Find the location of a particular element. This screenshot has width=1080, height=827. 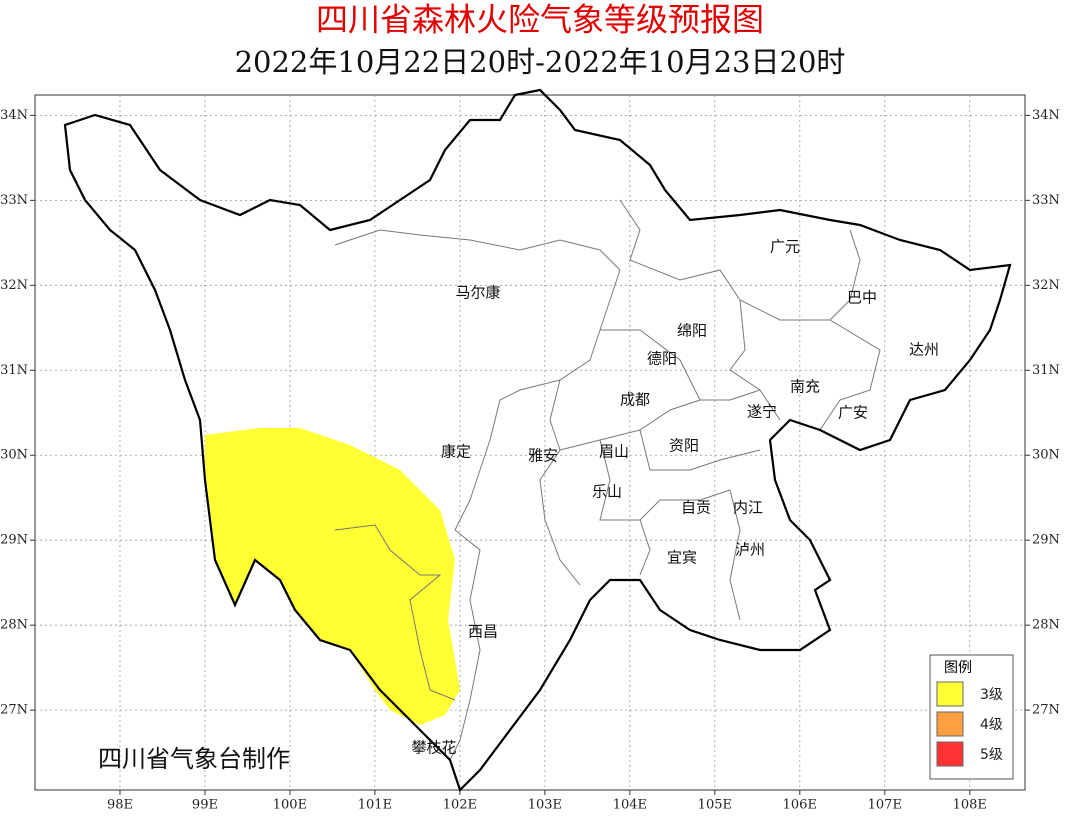

lon-tick-label: 101E is located at coordinates (375, 805).